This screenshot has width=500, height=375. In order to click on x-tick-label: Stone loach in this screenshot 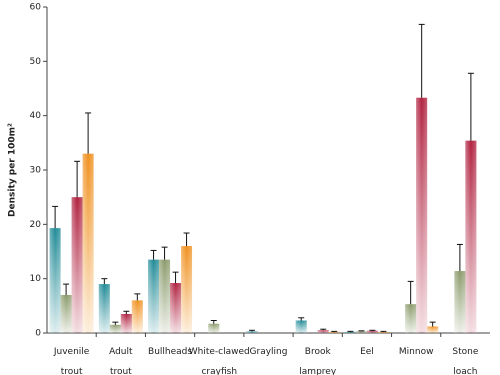, I will do `click(465, 361)`.